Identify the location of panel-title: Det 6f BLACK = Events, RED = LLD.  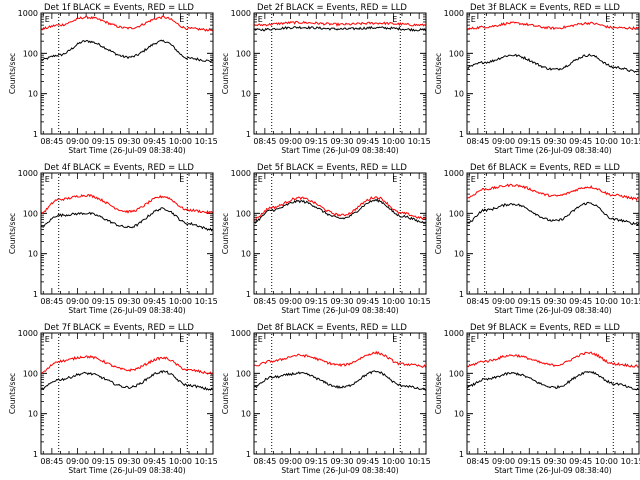
(545, 168).